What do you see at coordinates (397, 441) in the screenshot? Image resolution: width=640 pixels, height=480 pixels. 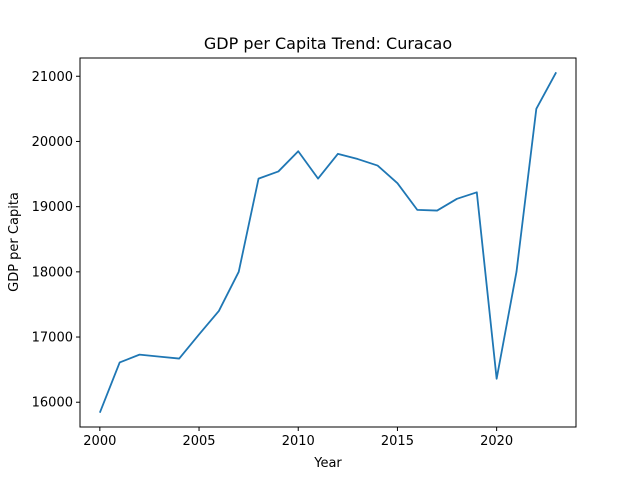 I see `x-tick-label: 2015` at bounding box center [397, 441].